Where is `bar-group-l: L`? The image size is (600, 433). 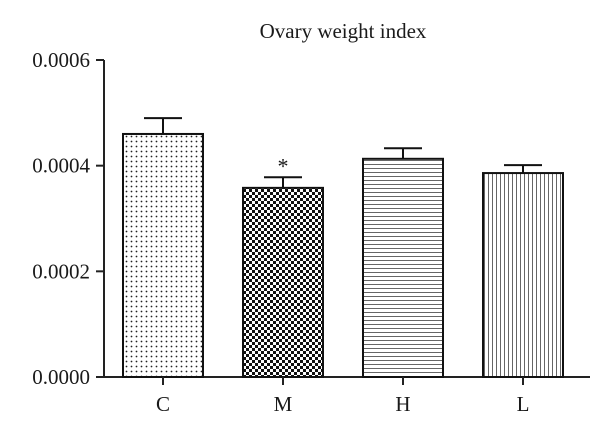 bar-group-l: L is located at coordinates (523, 290).